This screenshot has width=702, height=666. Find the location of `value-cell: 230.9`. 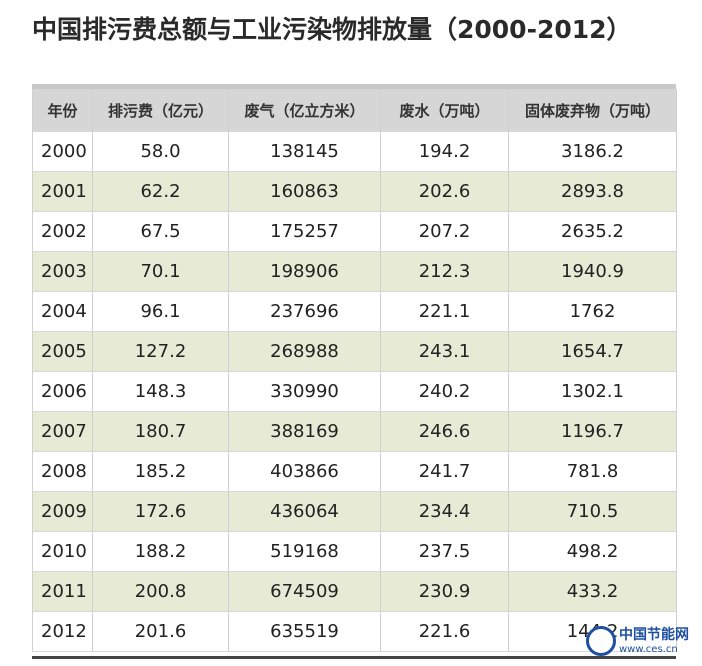

value-cell: 230.9 is located at coordinates (444, 591).